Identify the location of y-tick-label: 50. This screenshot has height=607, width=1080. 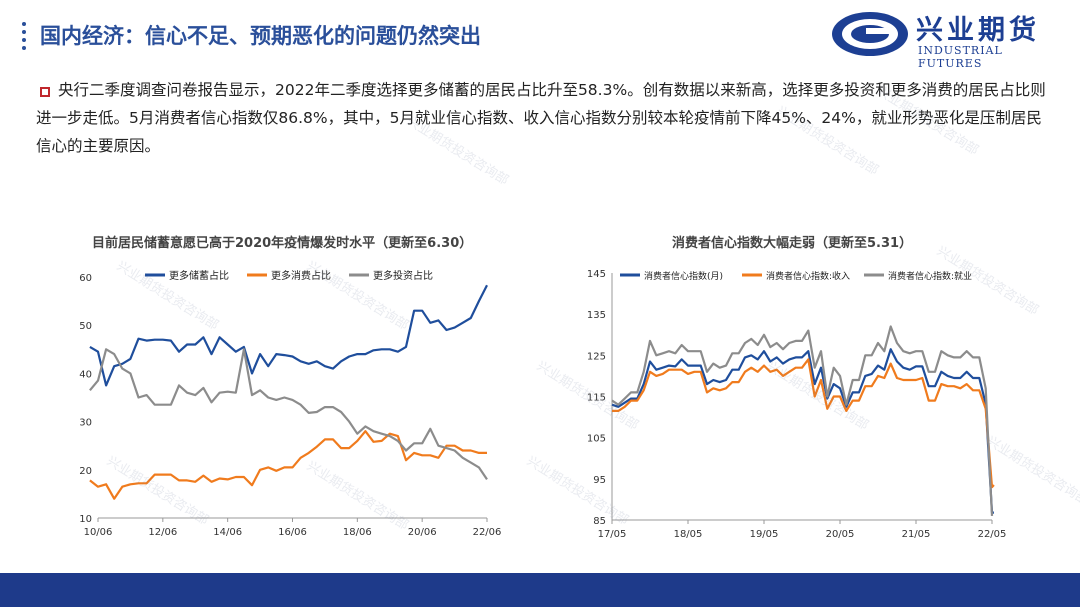
(85, 326).